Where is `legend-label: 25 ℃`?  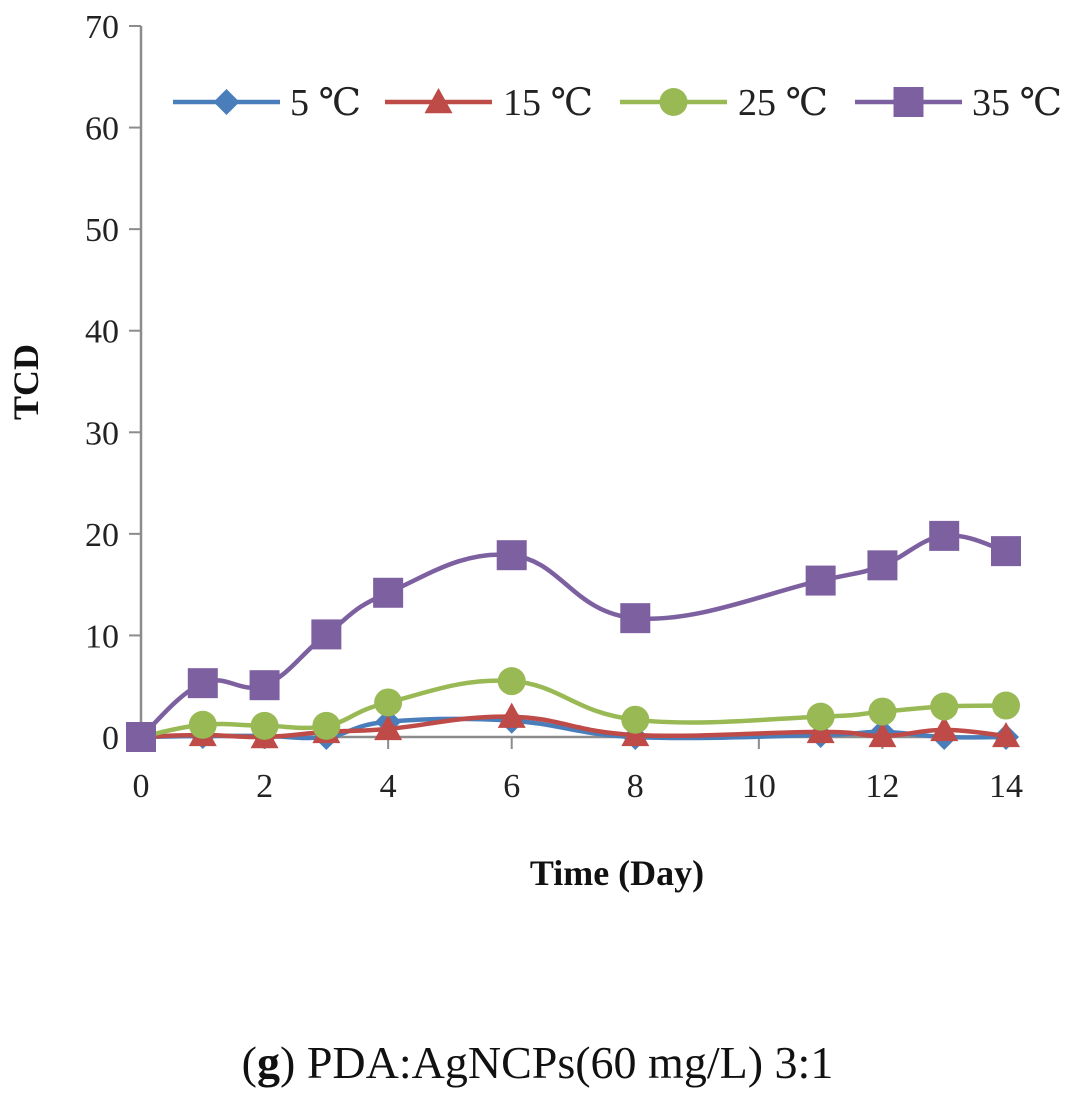 legend-label: 25 ℃ is located at coordinates (783, 103).